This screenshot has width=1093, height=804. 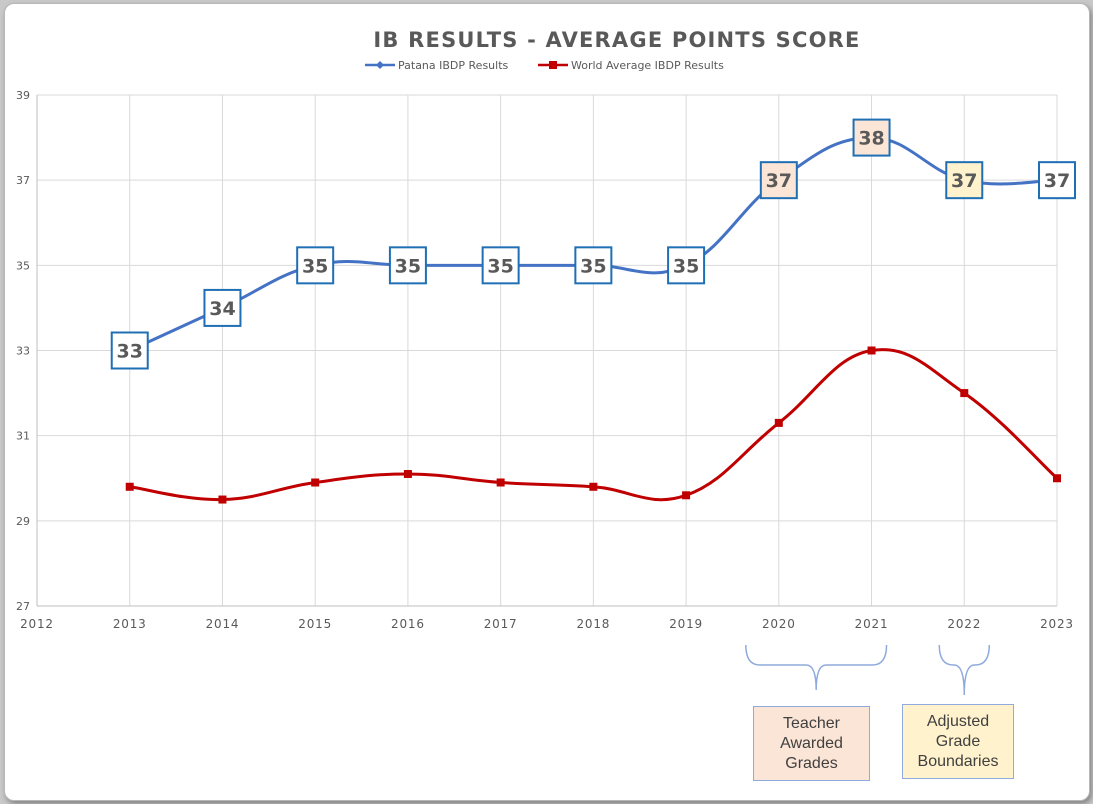 I want to click on y-tick-label: 27, so click(x=23, y=606).